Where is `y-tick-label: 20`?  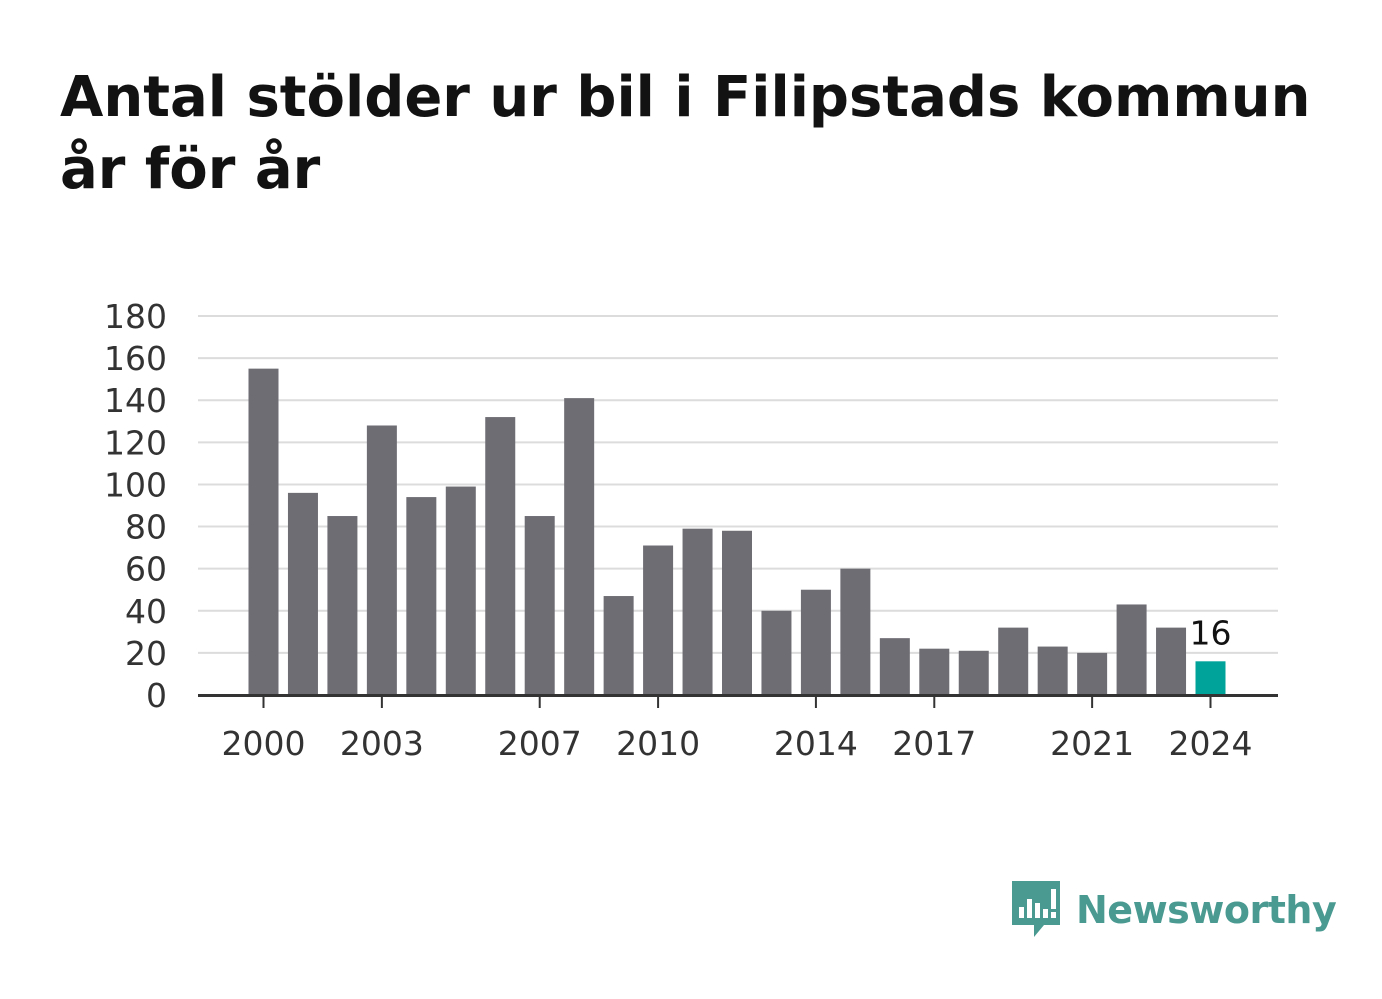
y-tick-label: 20 is located at coordinates (146, 653).